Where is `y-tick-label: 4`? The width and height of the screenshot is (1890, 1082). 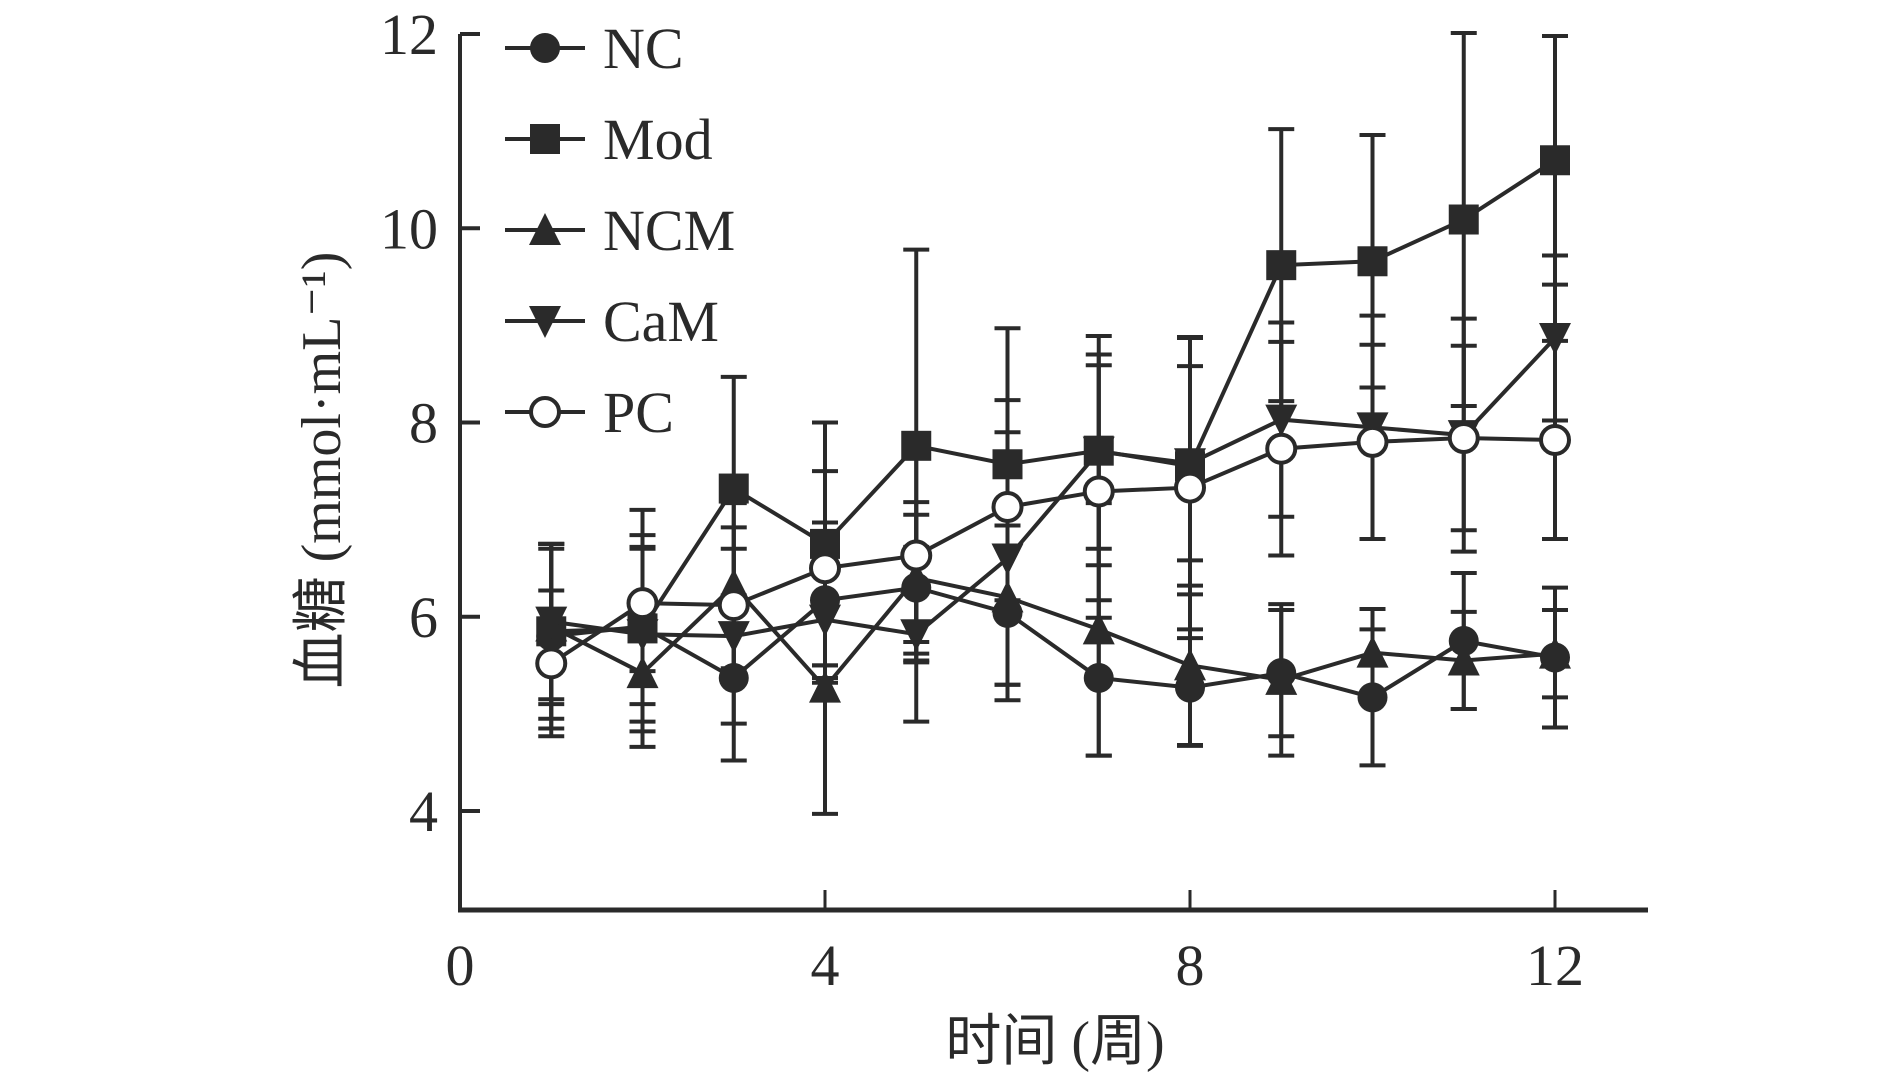 y-tick-label: 4 is located at coordinates (423, 811).